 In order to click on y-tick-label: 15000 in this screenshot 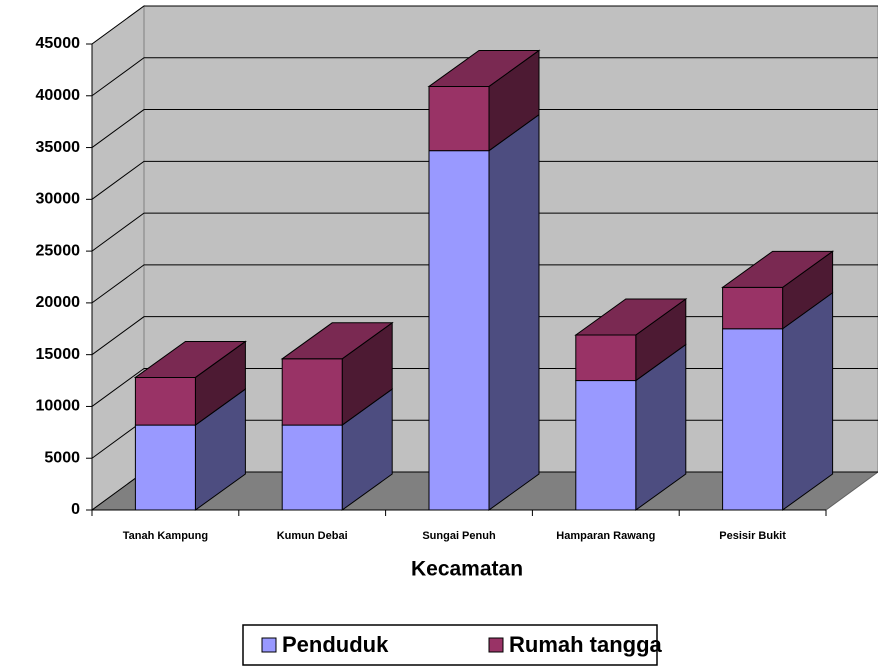, I will do `click(58, 354)`.